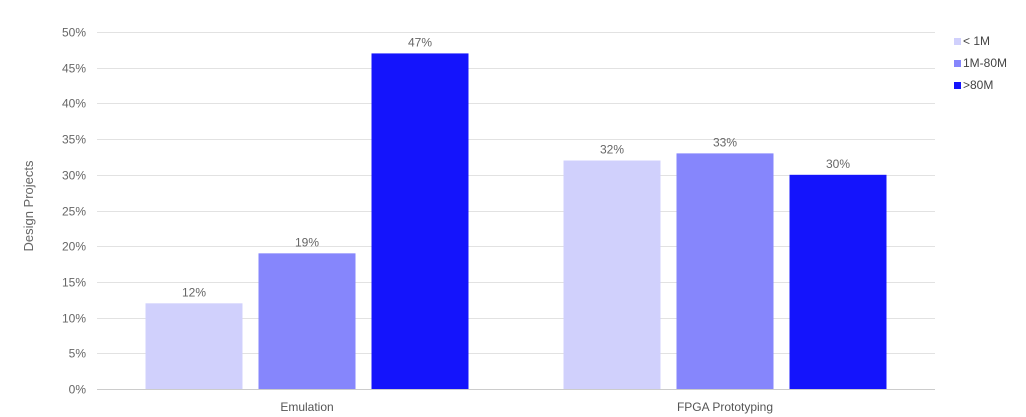  Describe the element at coordinates (78, 354) in the screenshot. I see `y-tick-label: 5%` at that location.